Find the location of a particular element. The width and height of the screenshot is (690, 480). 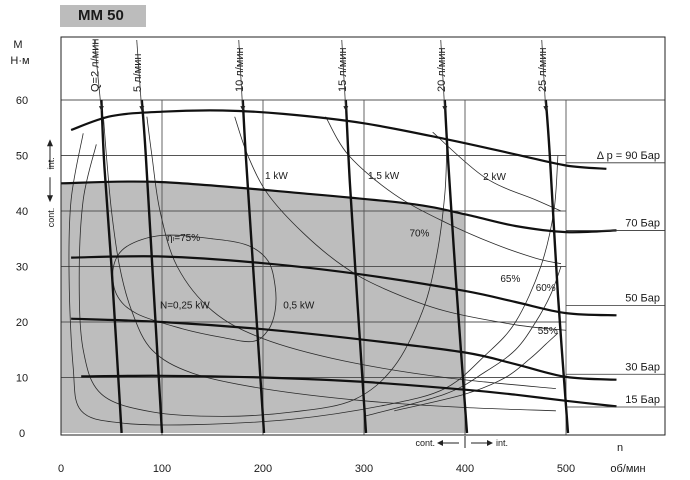

cont-arrow is located at coordinates (50, 199).